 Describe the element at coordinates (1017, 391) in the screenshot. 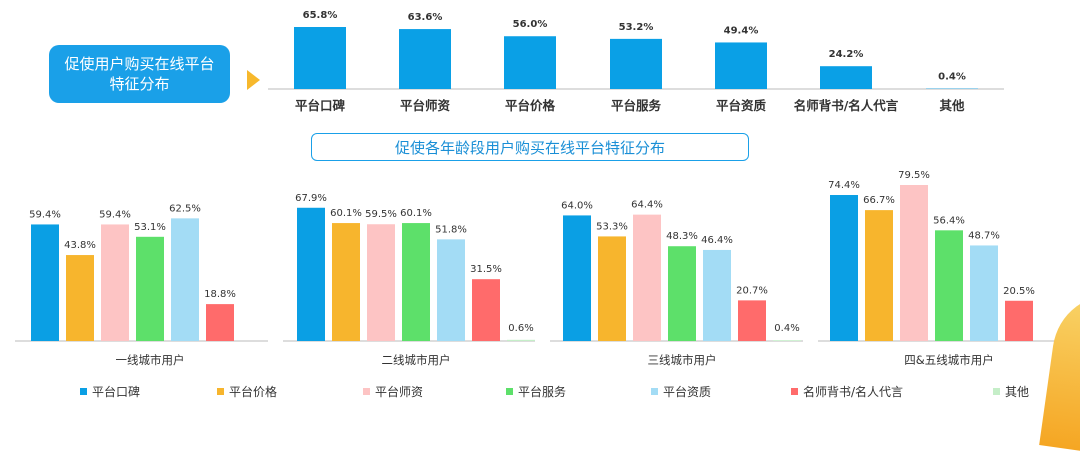

I see `legend-label: 其他` at that location.